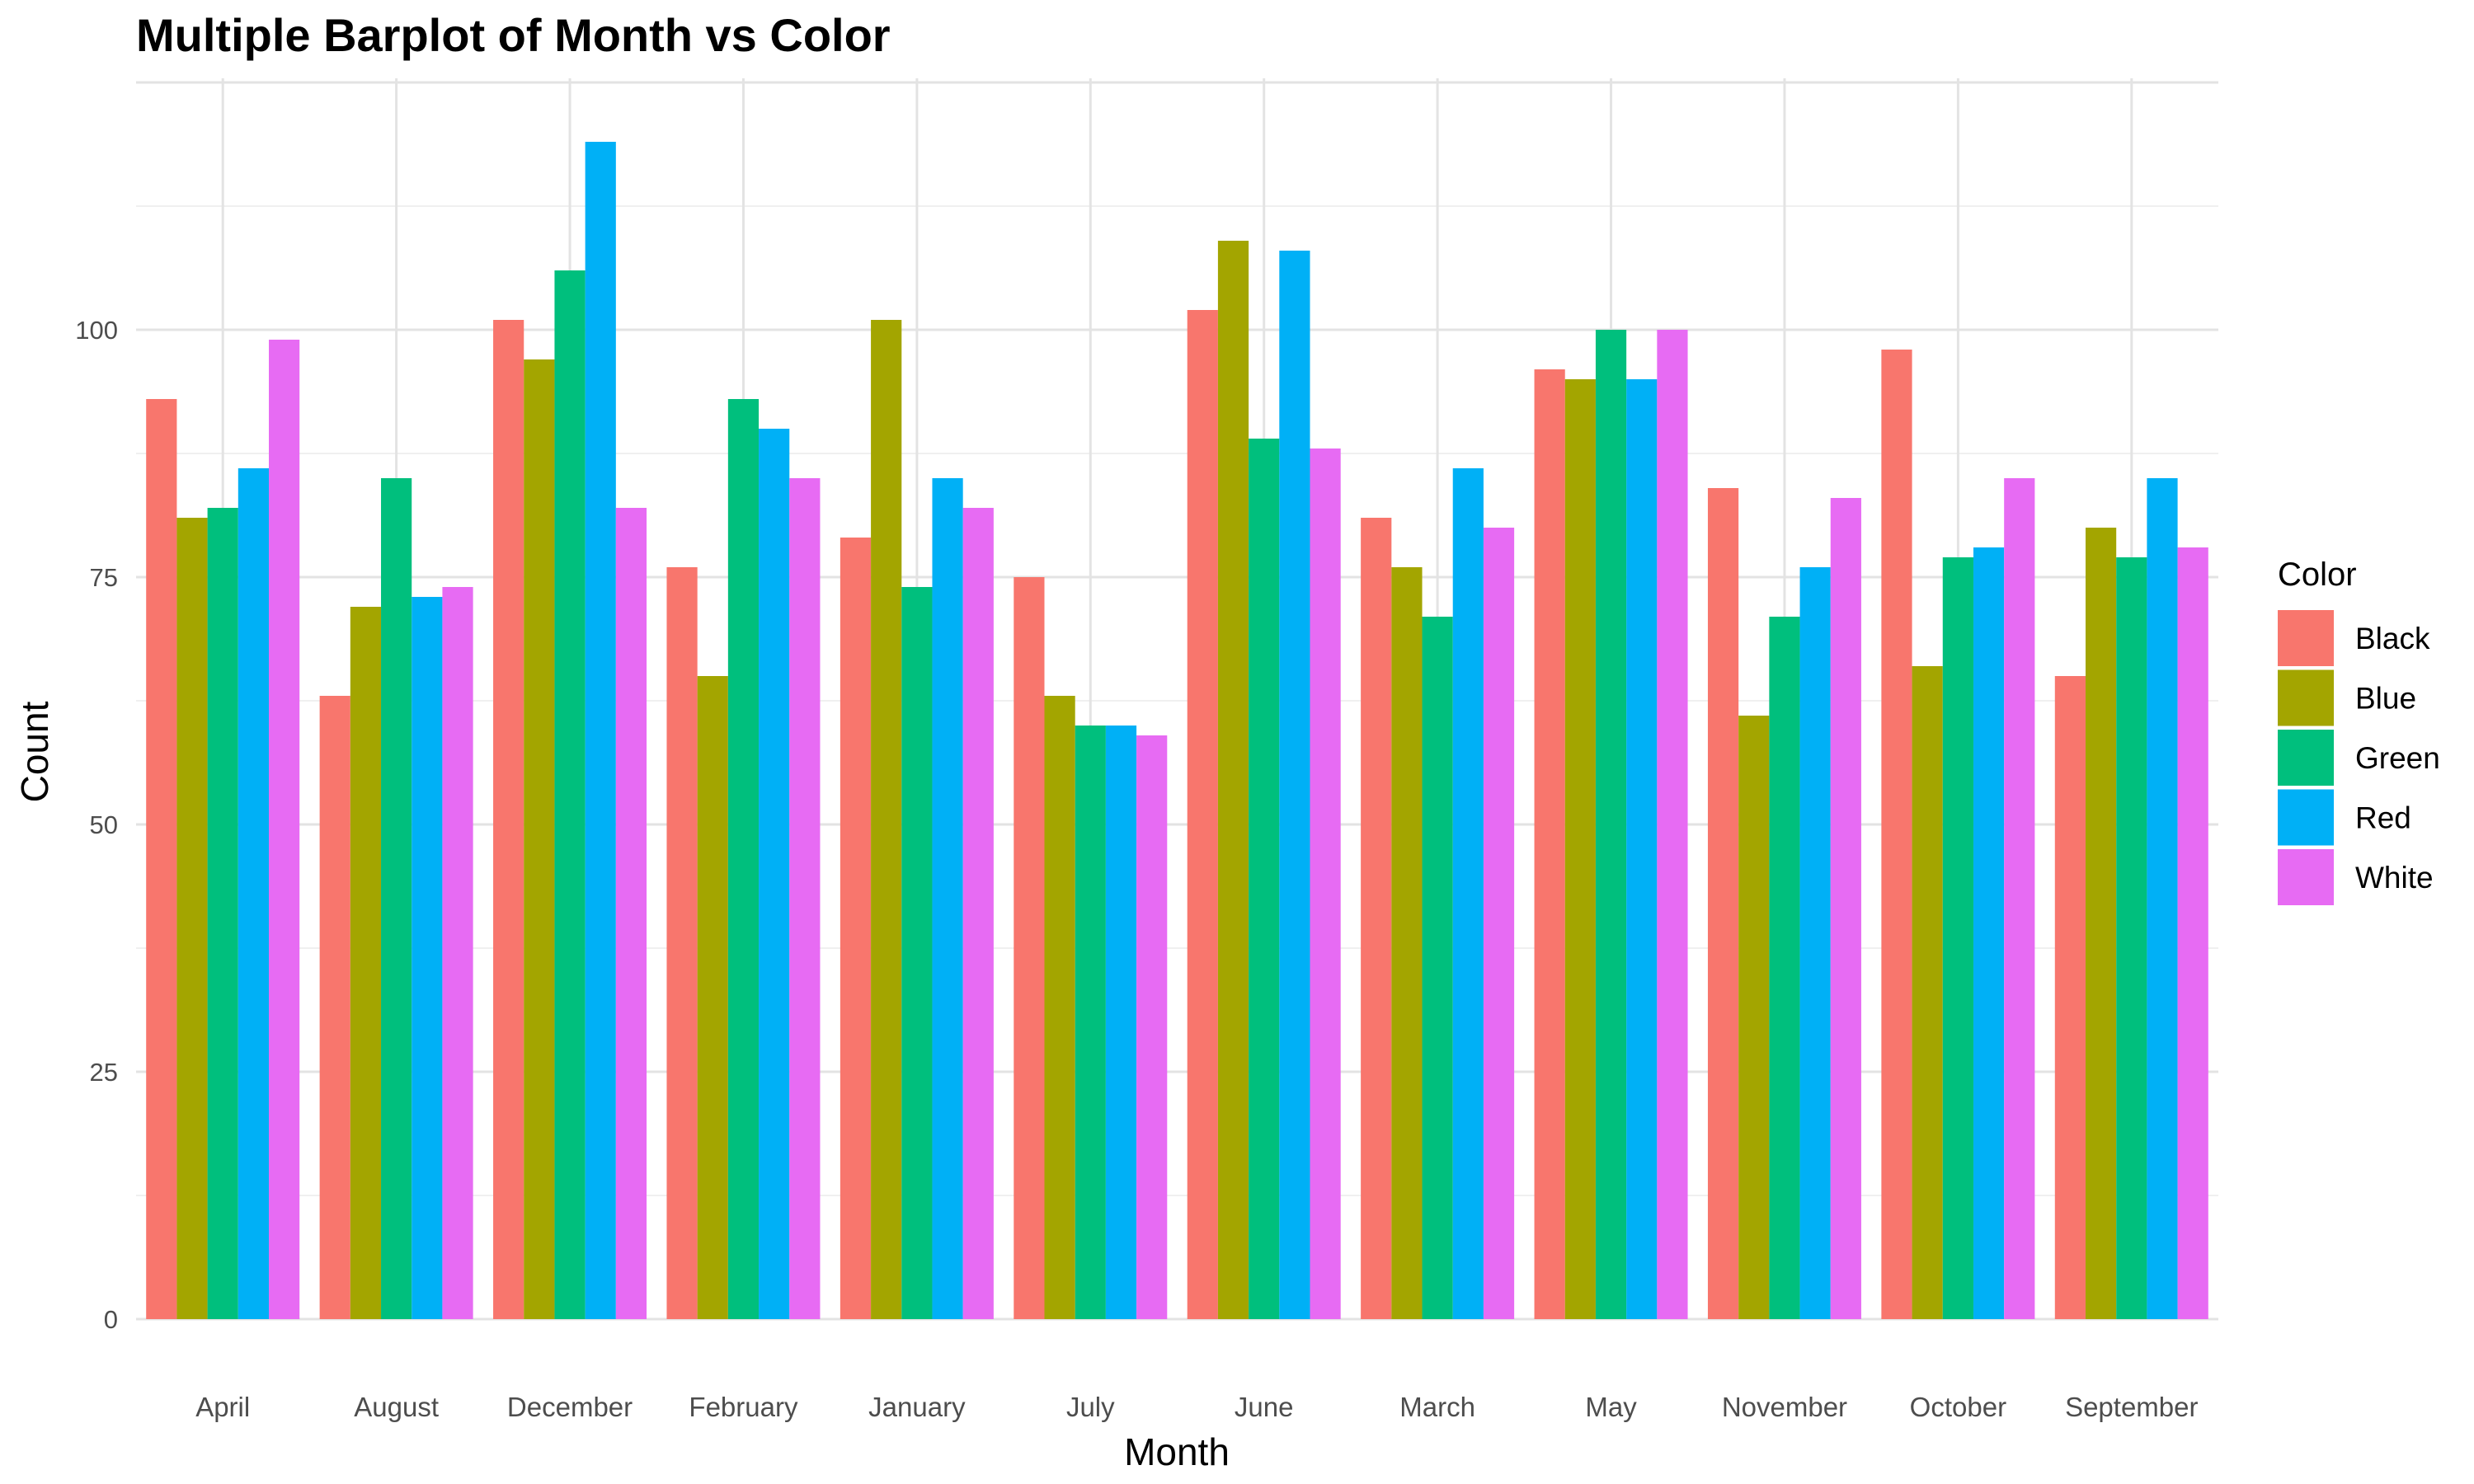 The height and width of the screenshot is (1484, 2474). What do you see at coordinates (631, 914) in the screenshot?
I see `bar-december-white` at bounding box center [631, 914].